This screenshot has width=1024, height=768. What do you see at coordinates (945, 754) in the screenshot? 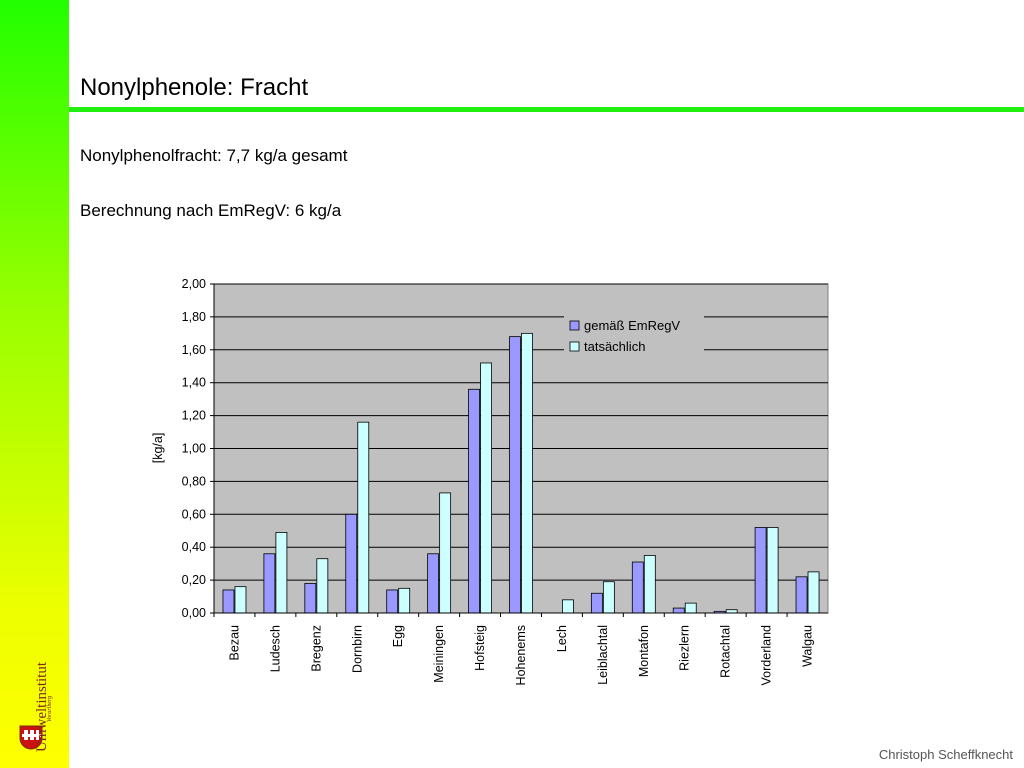
I see `footer-author: Christoph Scheffknecht` at bounding box center [945, 754].